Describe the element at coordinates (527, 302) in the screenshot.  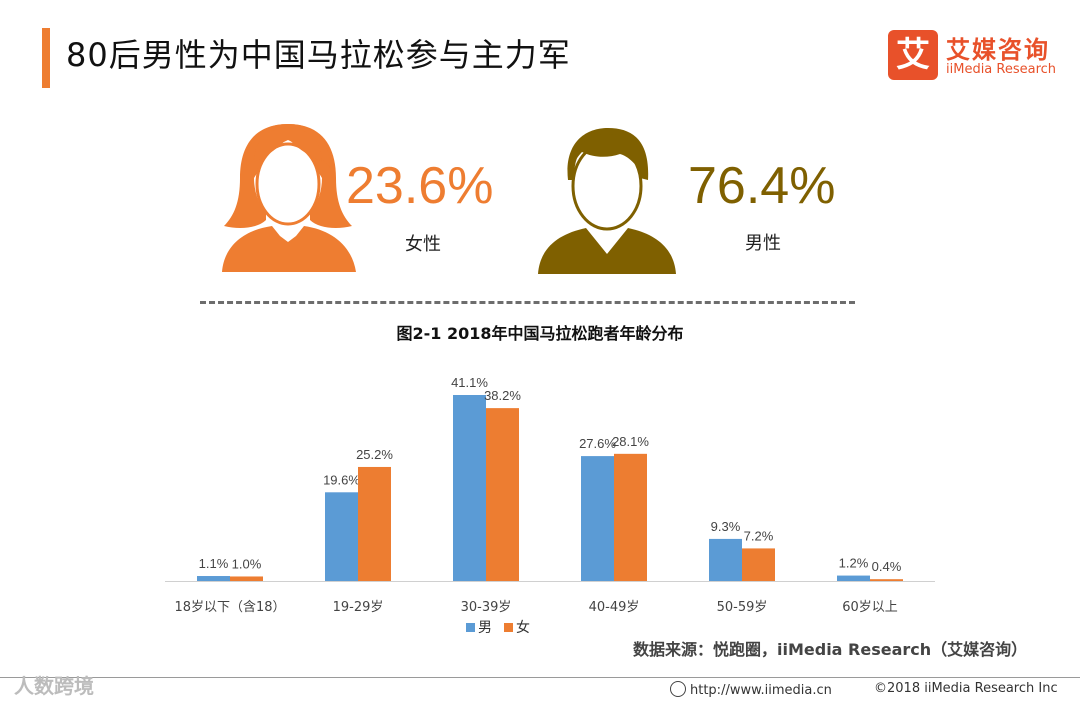
I see `section-divider` at that location.